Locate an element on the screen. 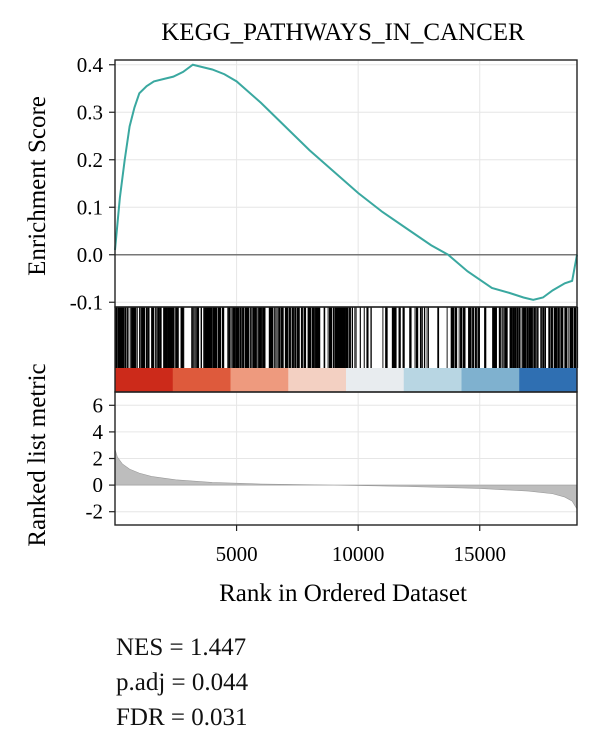  fdr-value: FDR = 0.031 is located at coordinates (182, 717).